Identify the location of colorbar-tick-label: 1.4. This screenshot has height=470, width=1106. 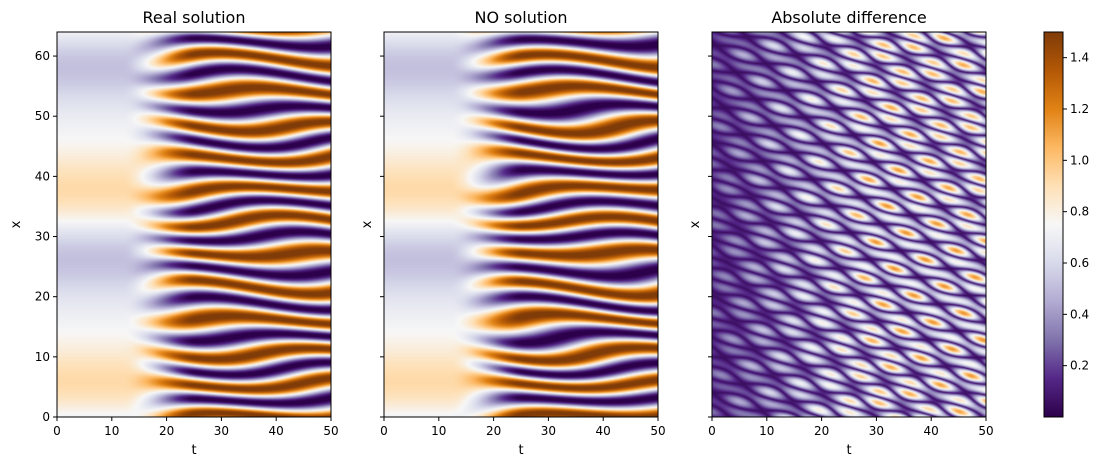
(1079, 58).